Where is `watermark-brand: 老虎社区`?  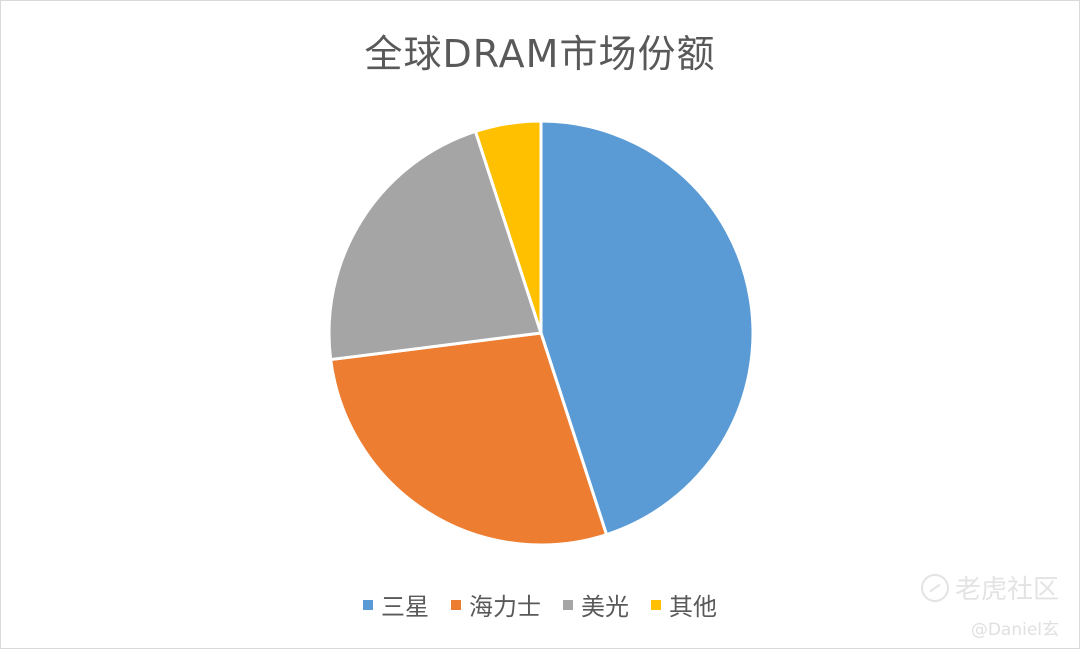 watermark-brand: 老虎社区 is located at coordinates (989, 587).